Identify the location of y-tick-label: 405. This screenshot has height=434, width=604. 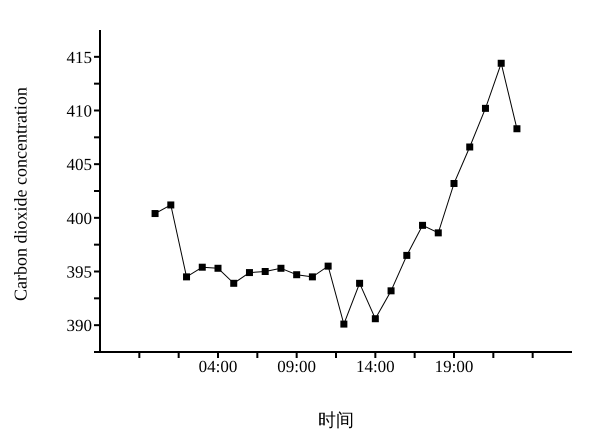
(79, 164).